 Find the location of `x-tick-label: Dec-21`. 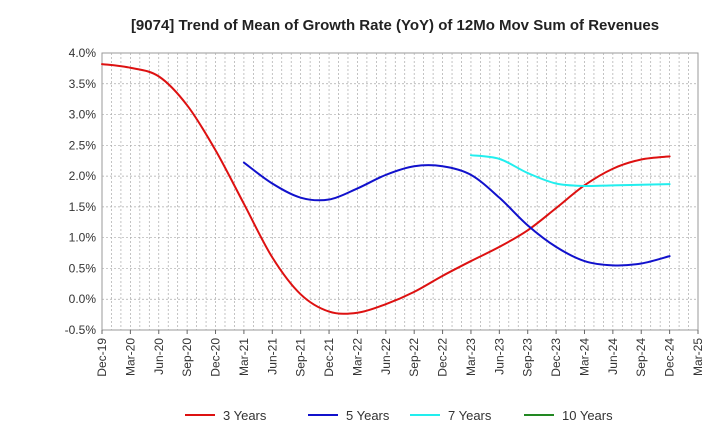

x-tick-label: Dec-21 is located at coordinates (329, 357).